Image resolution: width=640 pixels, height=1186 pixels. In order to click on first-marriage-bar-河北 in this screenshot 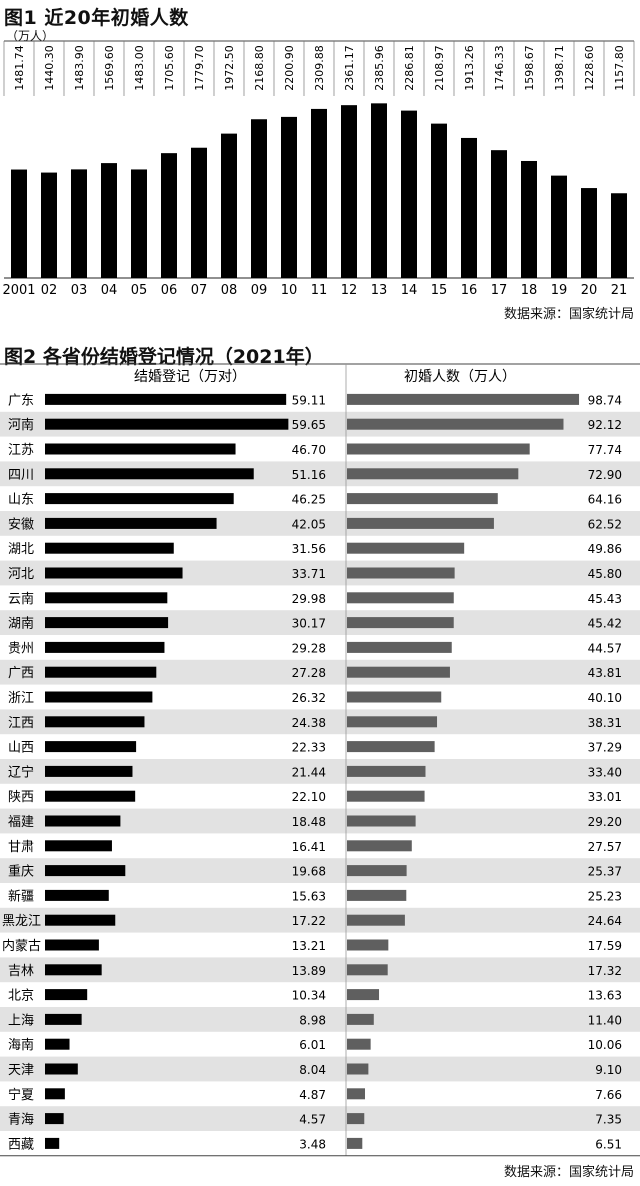, I will do `click(401, 573)`.